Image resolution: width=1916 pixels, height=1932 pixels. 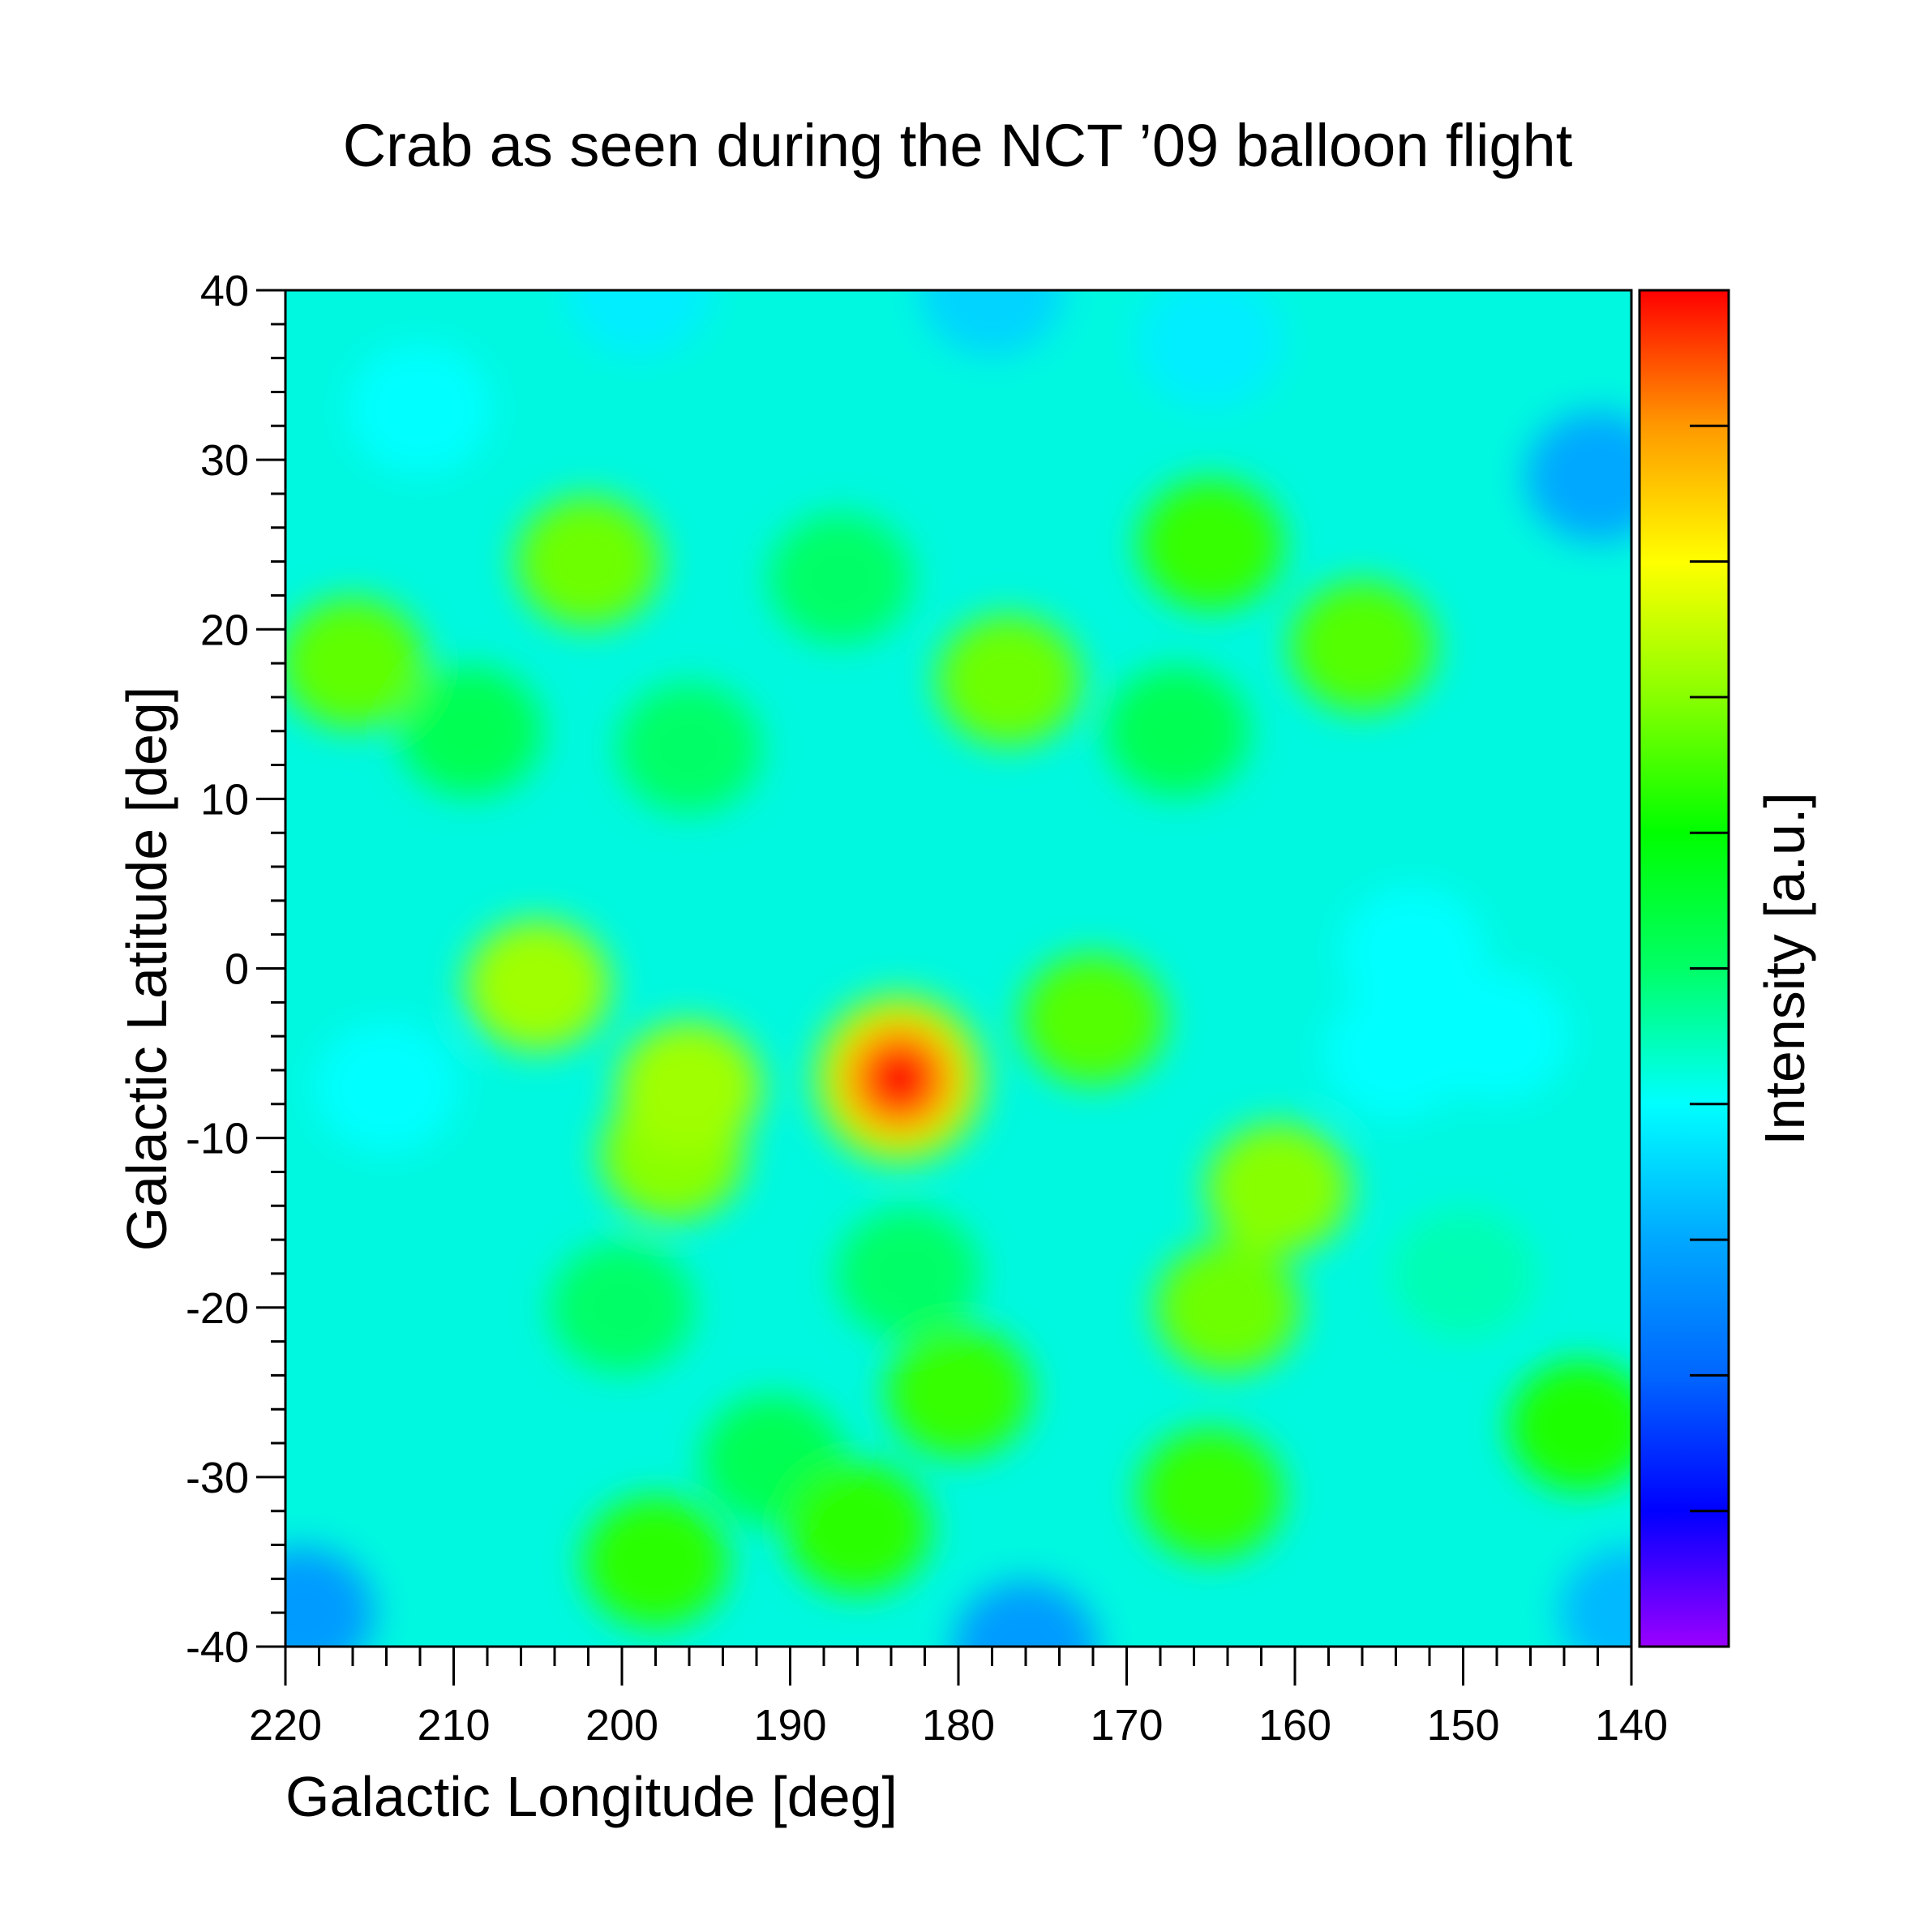 I want to click on x-tick-label: 170, so click(x=1126, y=1725).